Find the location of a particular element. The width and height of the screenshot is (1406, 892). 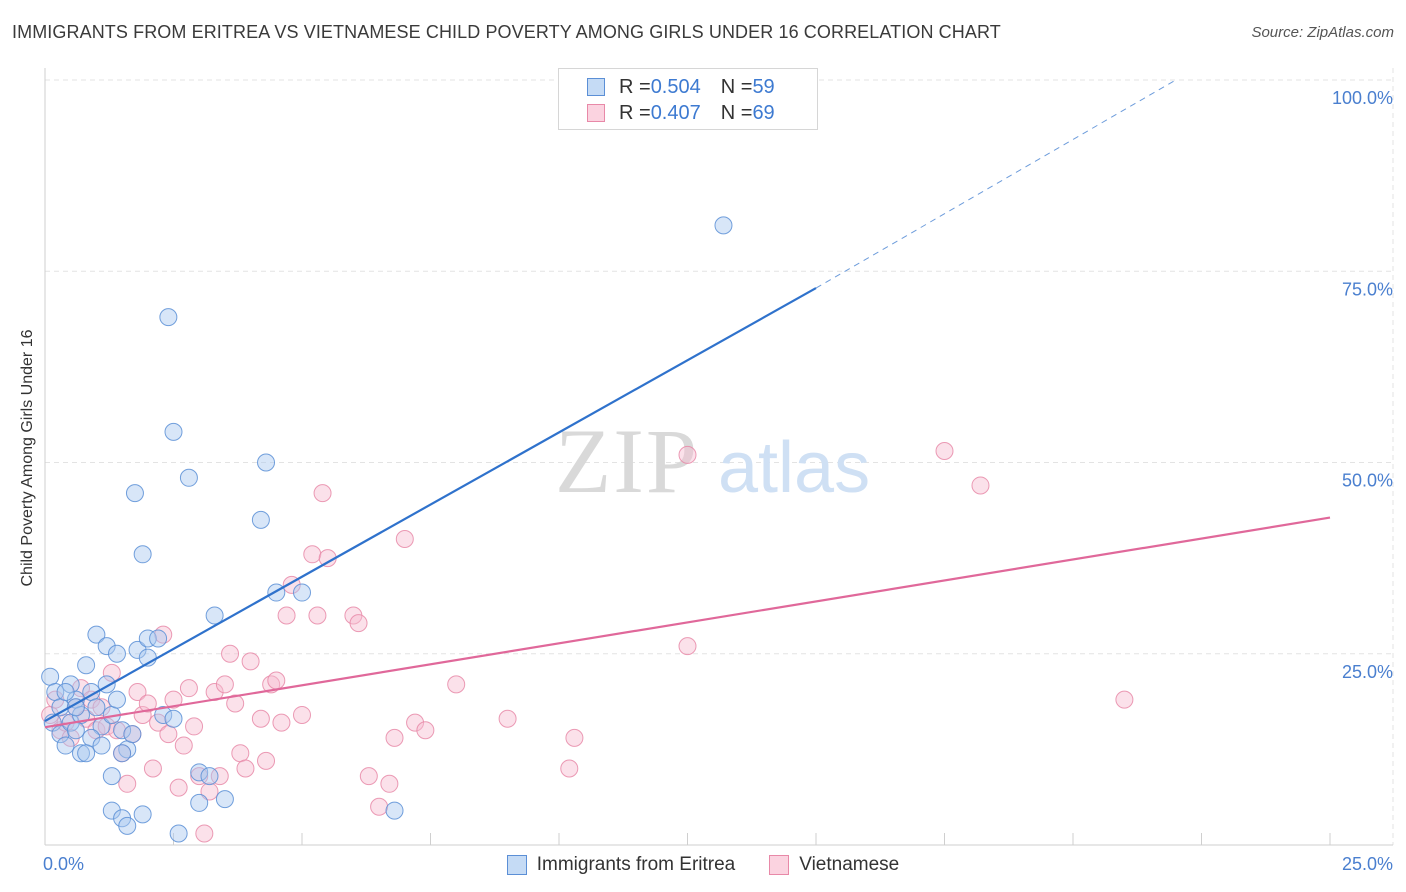

y-tick-label: 25.0% is located at coordinates (1367, 672).